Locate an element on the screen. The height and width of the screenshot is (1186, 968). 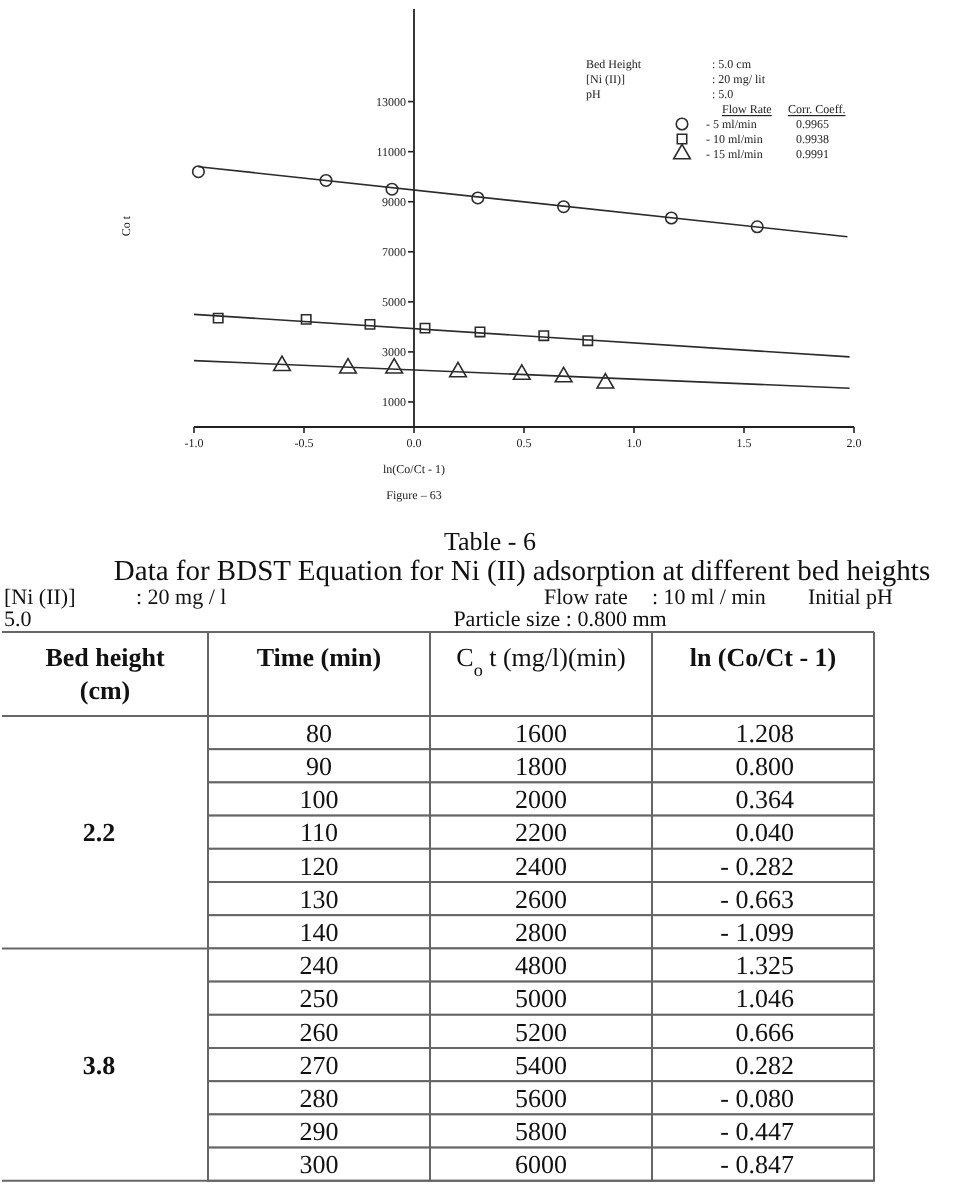
y-axis-title: Bed height (cm) is located at coordinates (105, 673).